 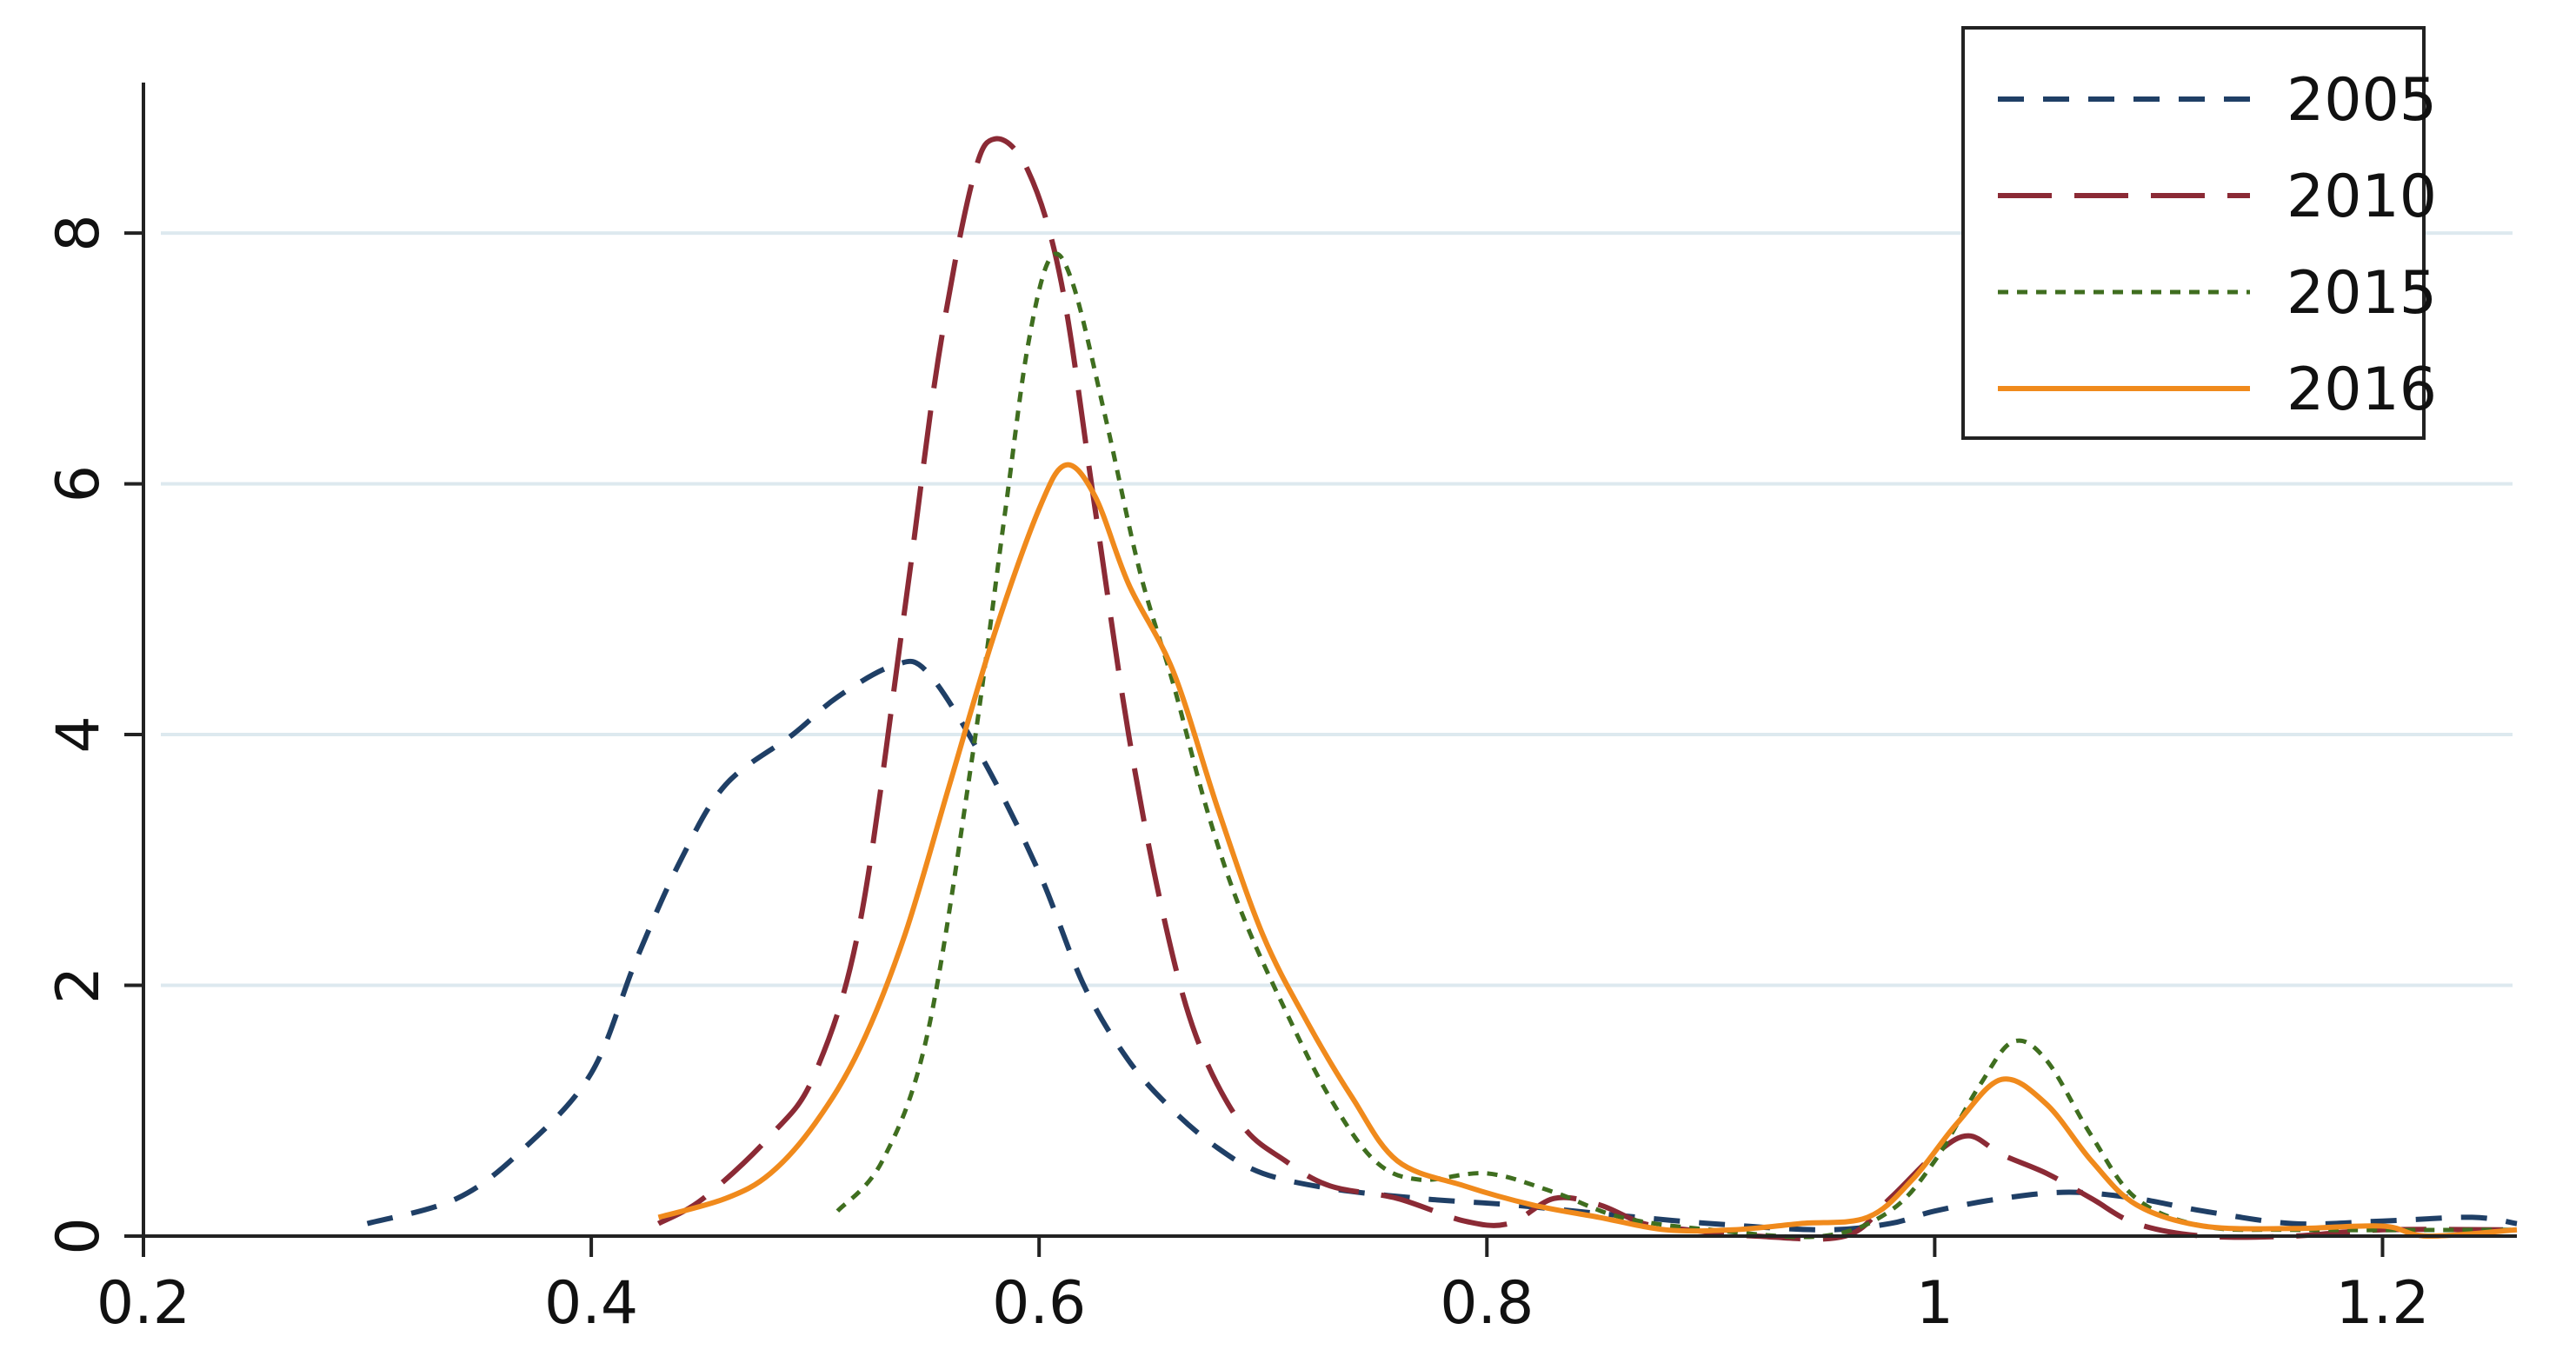 What do you see at coordinates (78, 1235) in the screenshot?
I see `y-tick-label: 0` at bounding box center [78, 1235].